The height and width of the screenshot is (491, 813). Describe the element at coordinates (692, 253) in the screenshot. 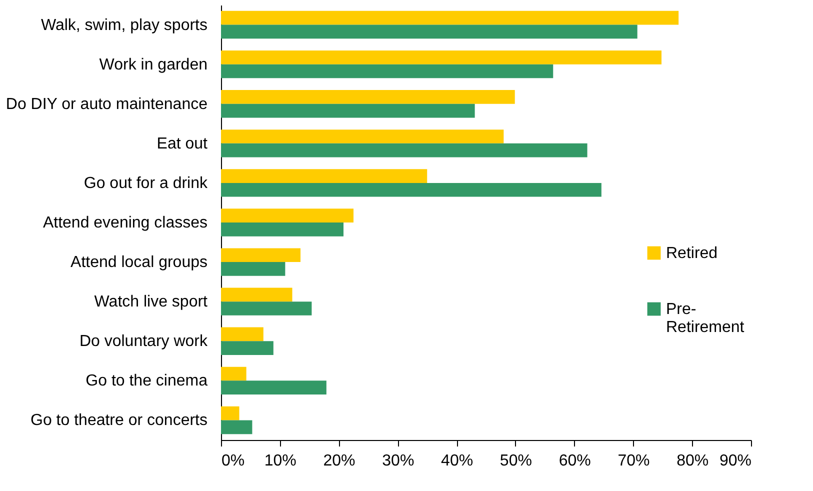

I see `legend-label: Retired` at that location.